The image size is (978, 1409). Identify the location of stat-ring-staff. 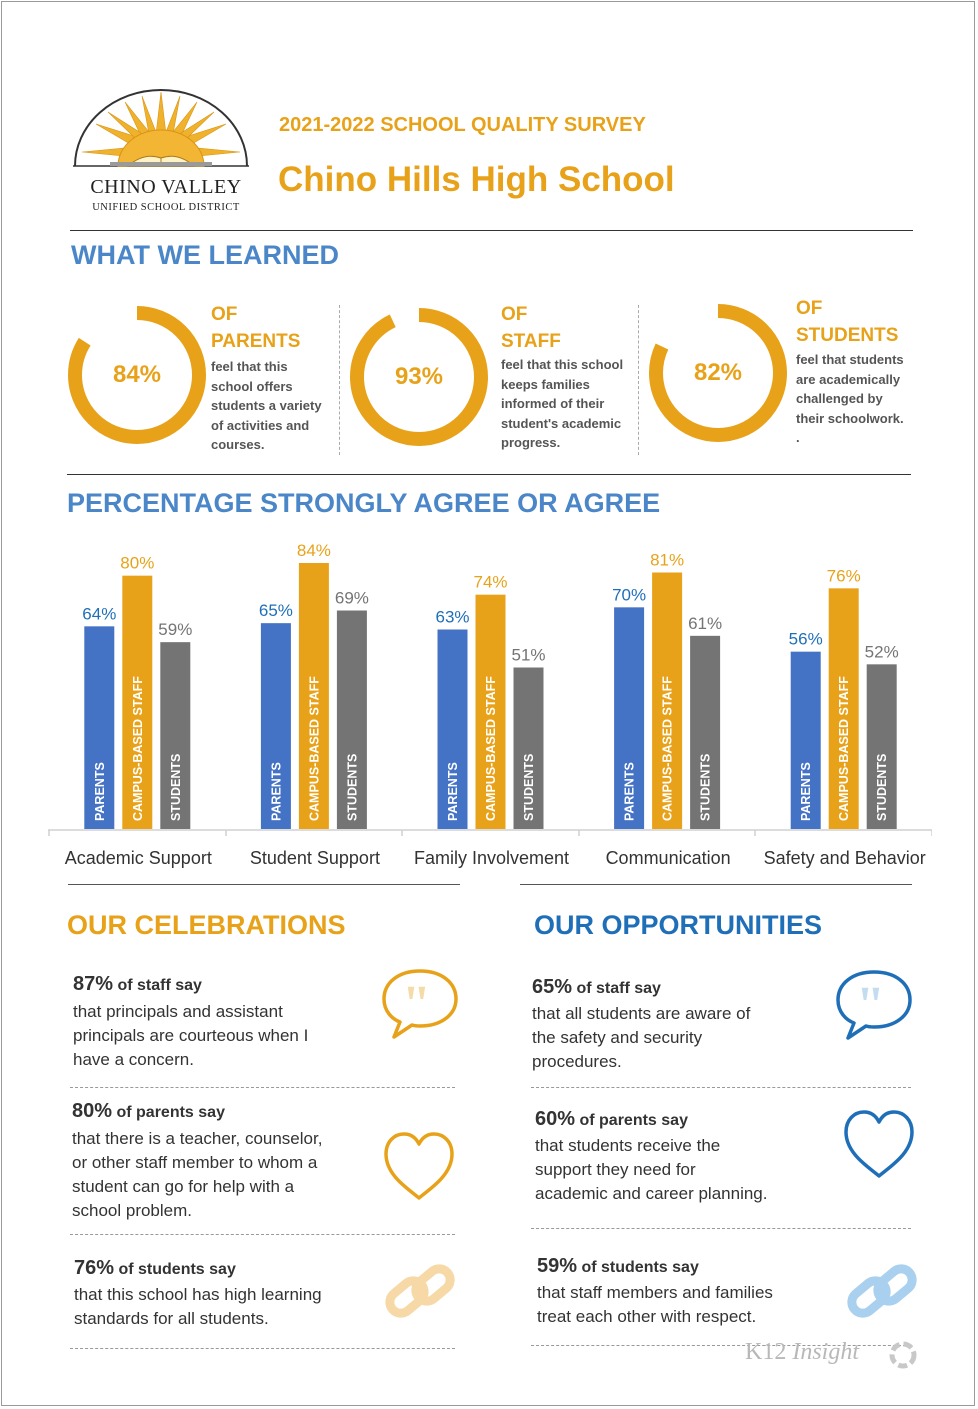
(419, 377).